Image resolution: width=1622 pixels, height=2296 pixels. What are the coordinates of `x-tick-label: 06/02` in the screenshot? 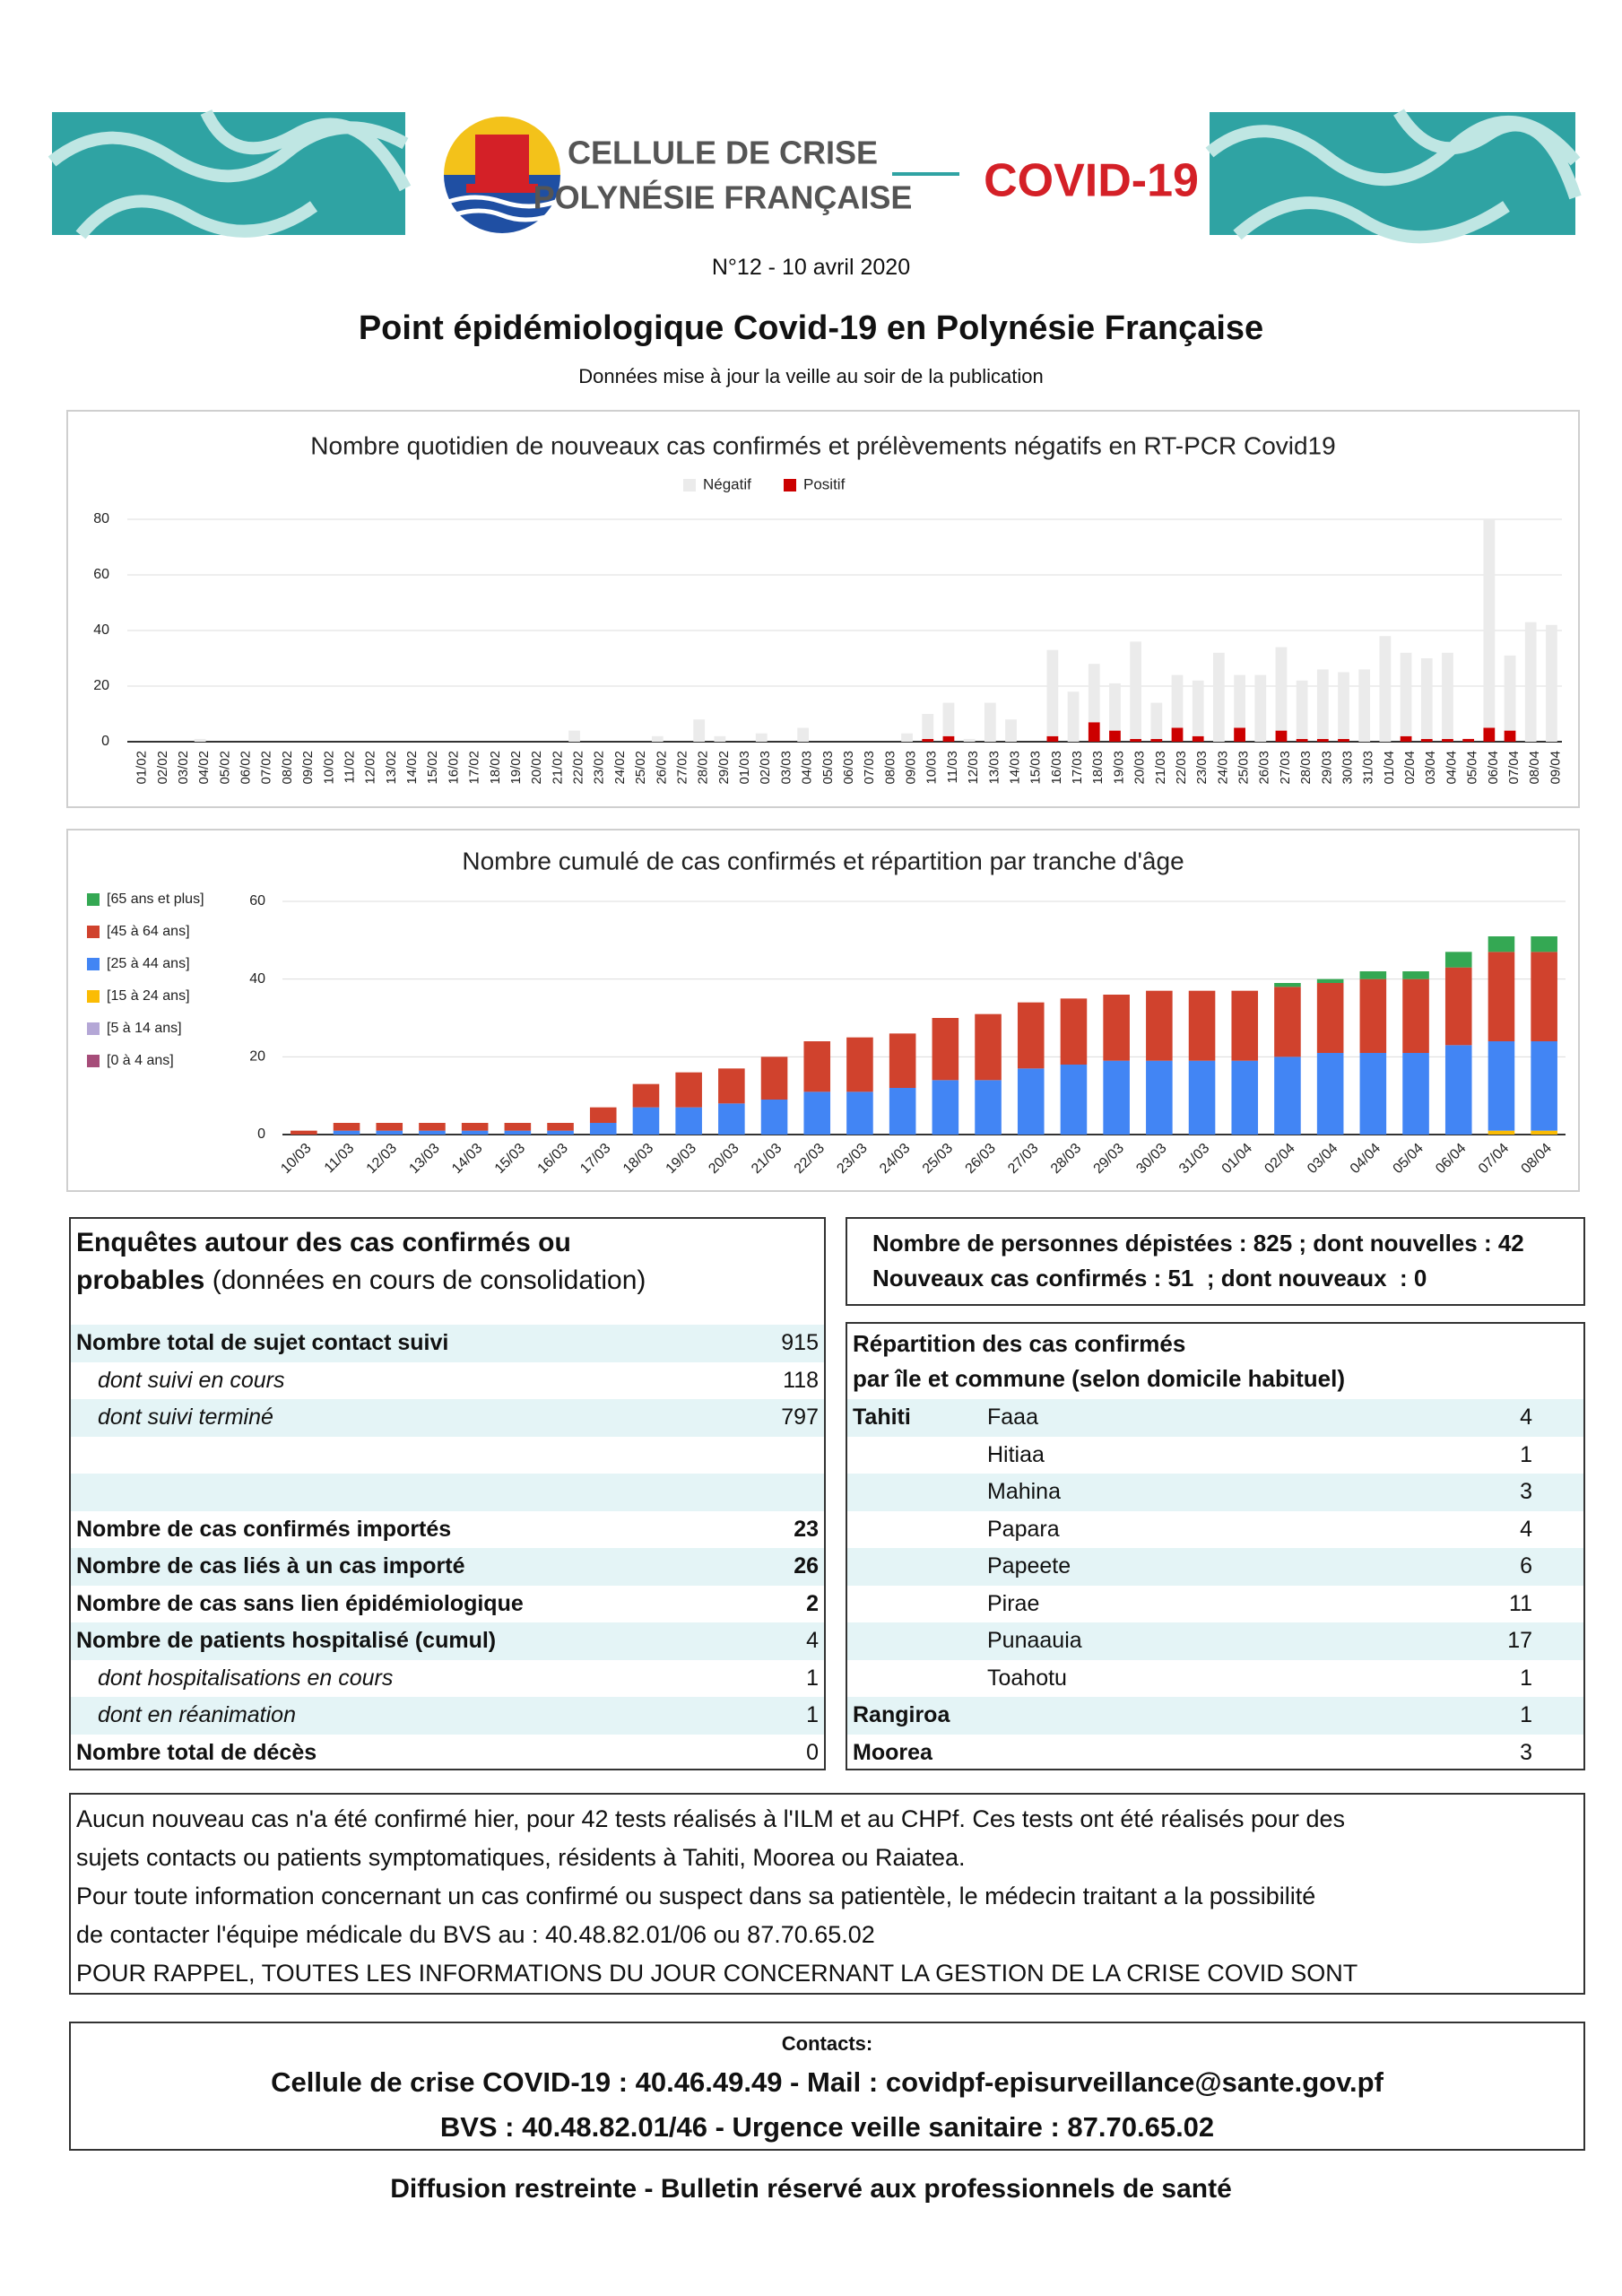 It's located at (246, 768).